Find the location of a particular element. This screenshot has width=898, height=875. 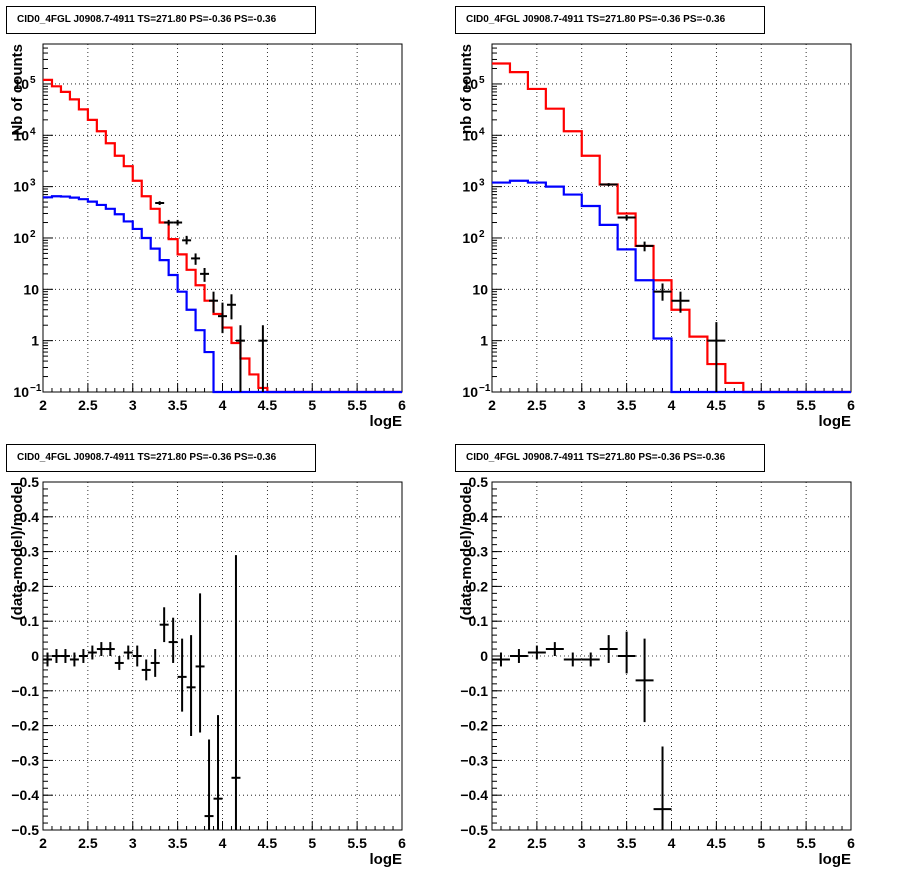

y-tick-exponent: 4 is located at coordinates (33, 131).